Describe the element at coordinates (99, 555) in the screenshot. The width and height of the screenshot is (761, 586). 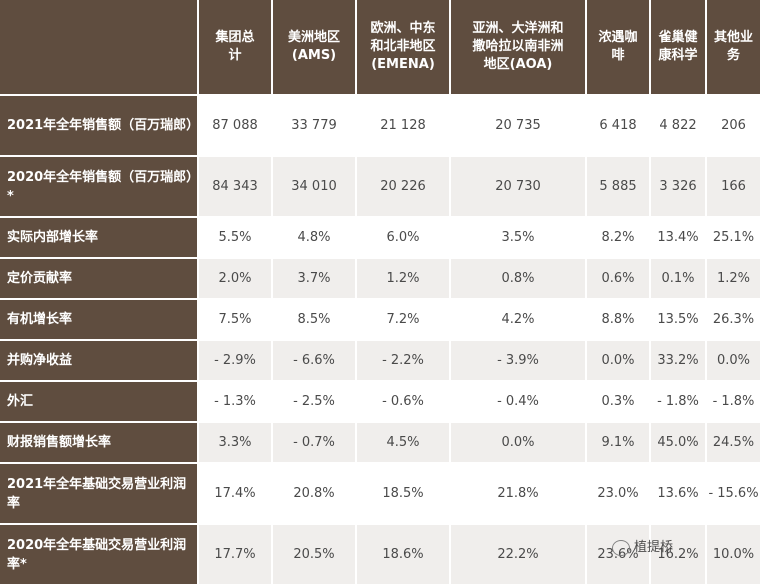
I see `row-label: 2020年全年基础交易营业利润率*` at that location.